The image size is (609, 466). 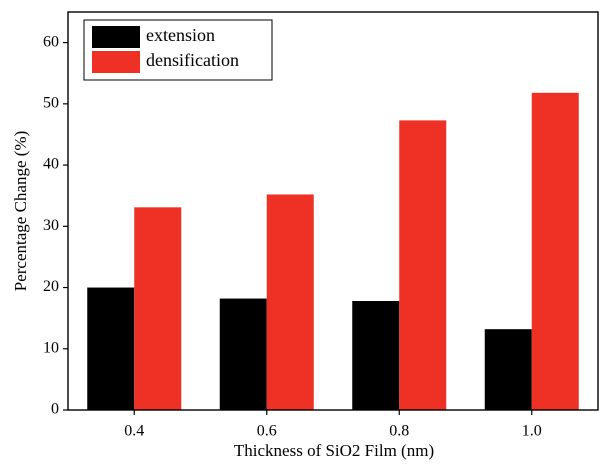 I want to click on x-tick-label: 0.4, so click(x=134, y=431).